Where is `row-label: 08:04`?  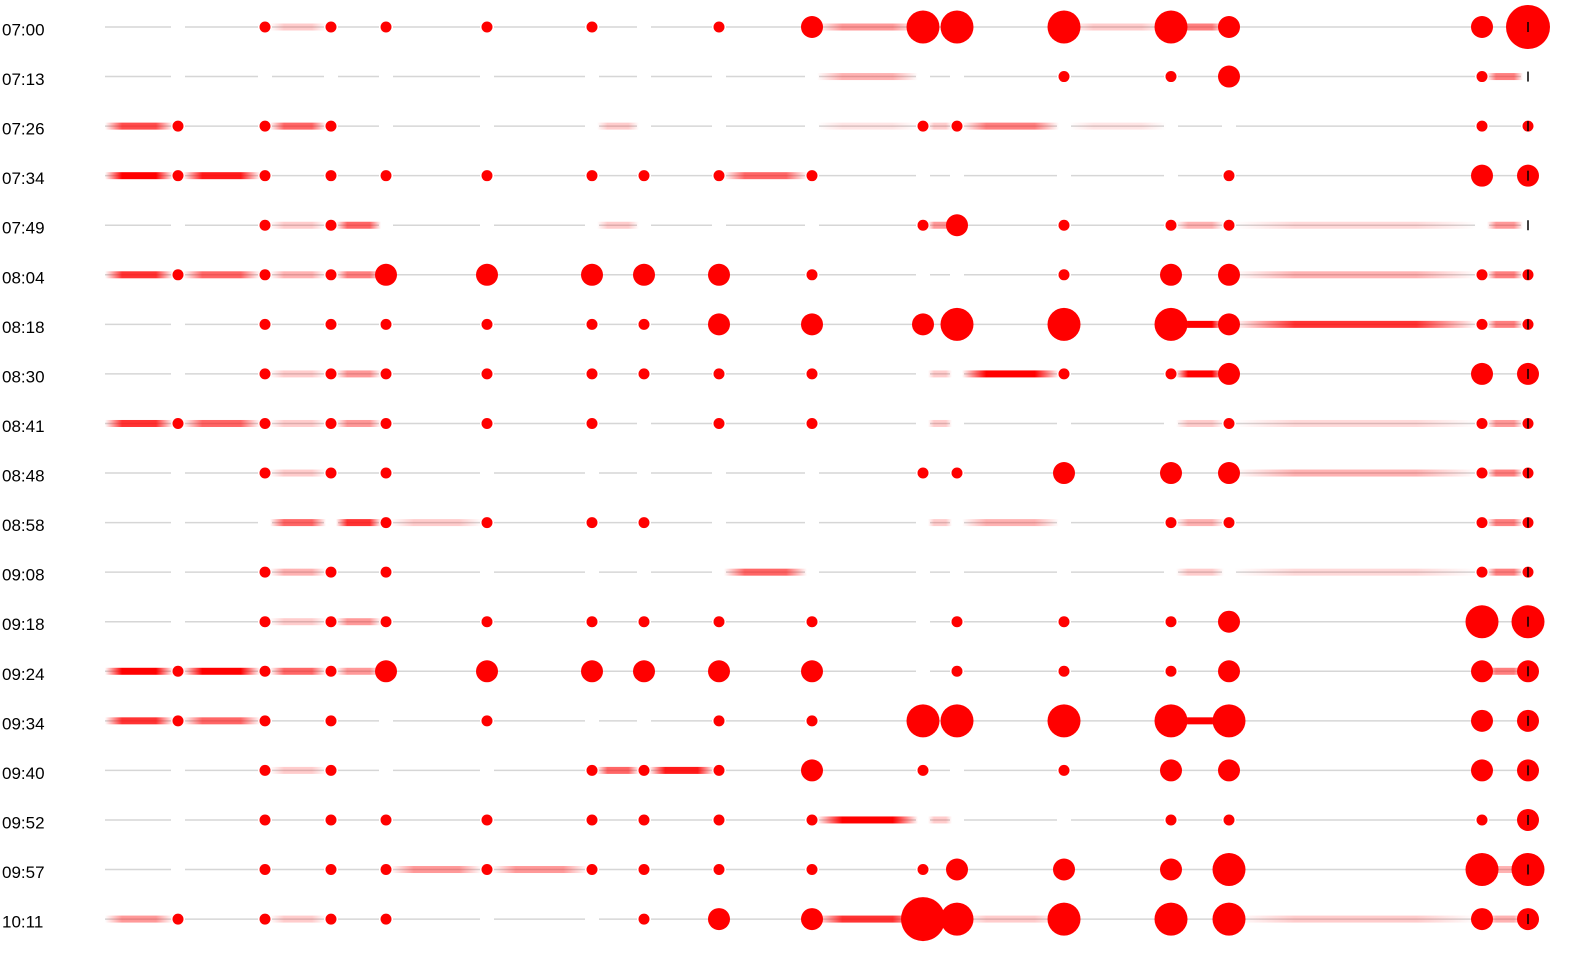 row-label: 08:04 is located at coordinates (23, 277).